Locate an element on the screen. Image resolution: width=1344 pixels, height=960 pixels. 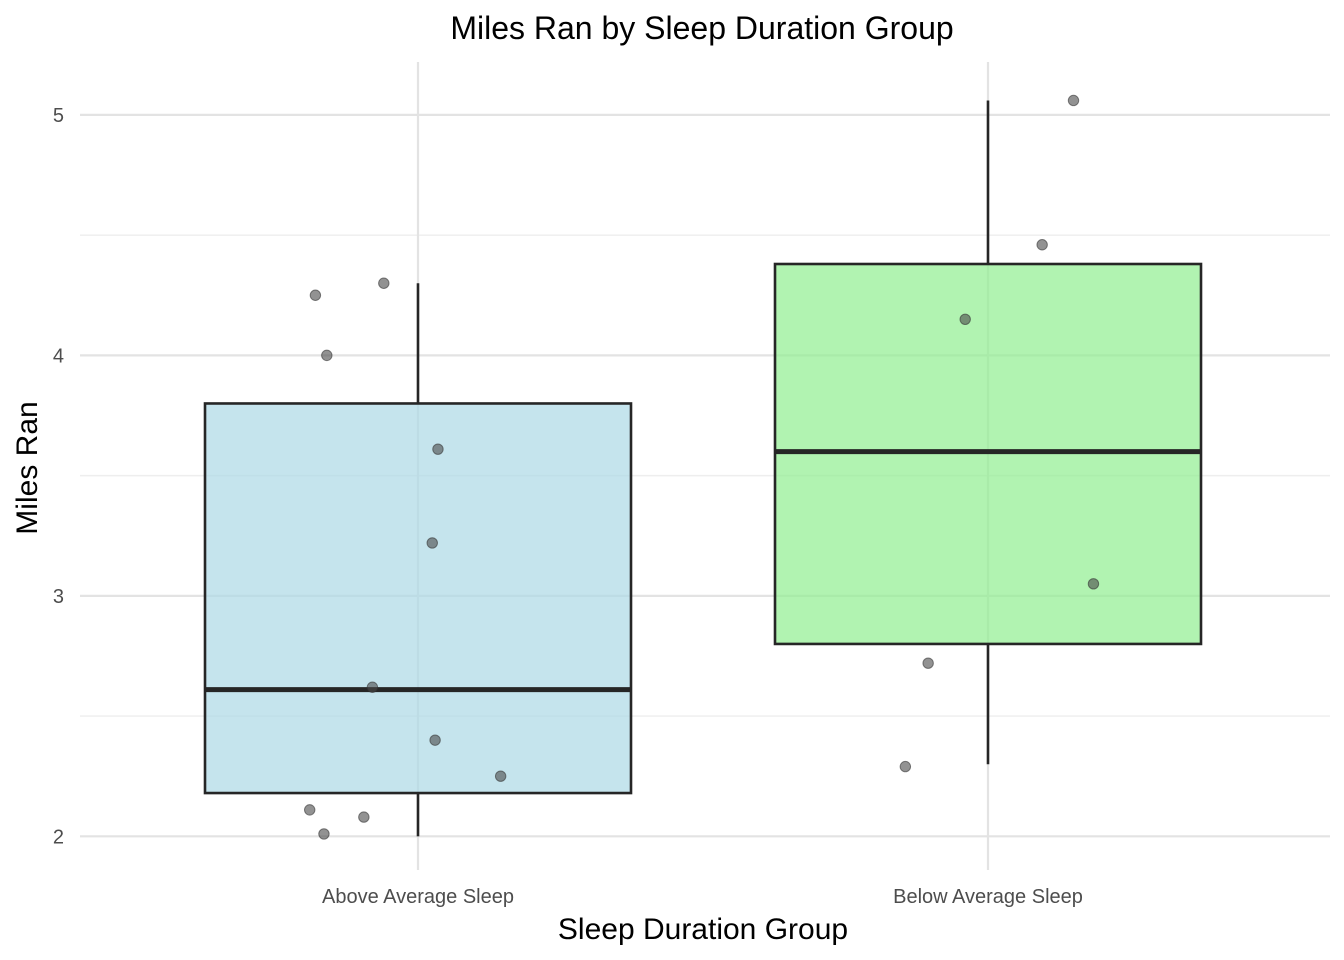
x-tick-label: Below Average Sleep is located at coordinates (988, 897).